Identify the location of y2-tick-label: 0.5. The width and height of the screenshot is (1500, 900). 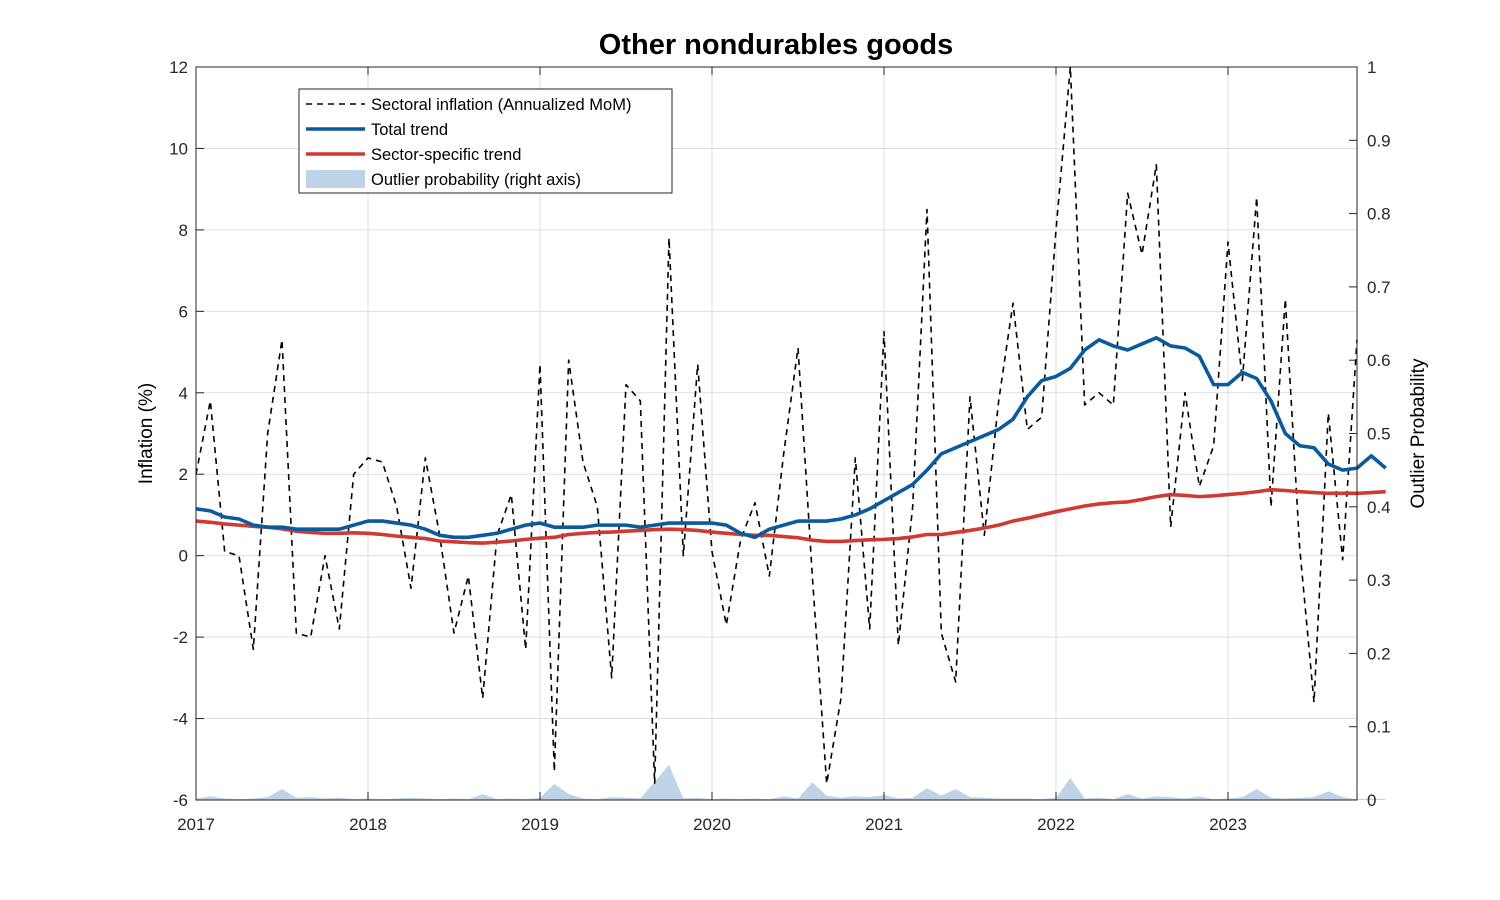
(1379, 434).